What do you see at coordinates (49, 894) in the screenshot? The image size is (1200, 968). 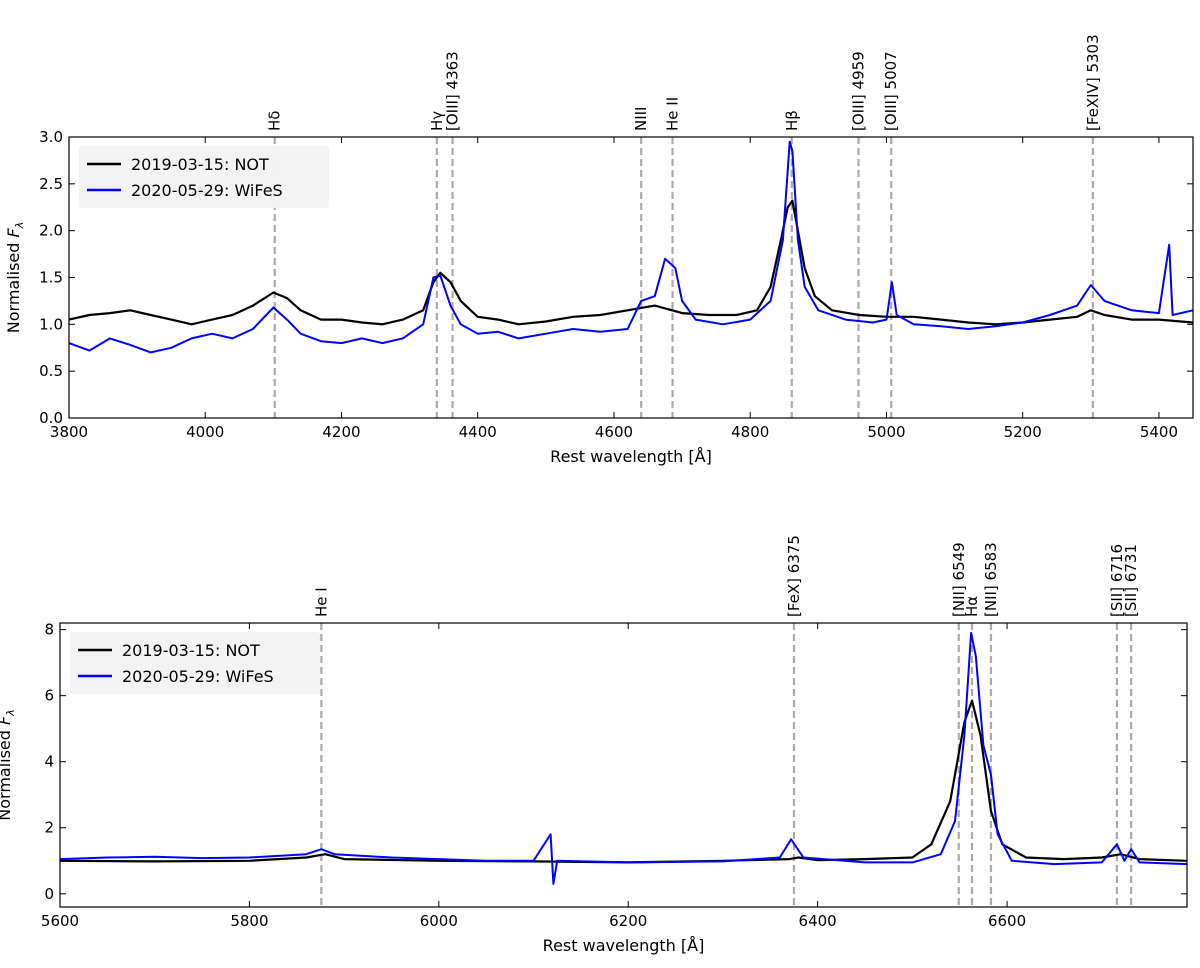 I see `y-tick-label: 0` at bounding box center [49, 894].